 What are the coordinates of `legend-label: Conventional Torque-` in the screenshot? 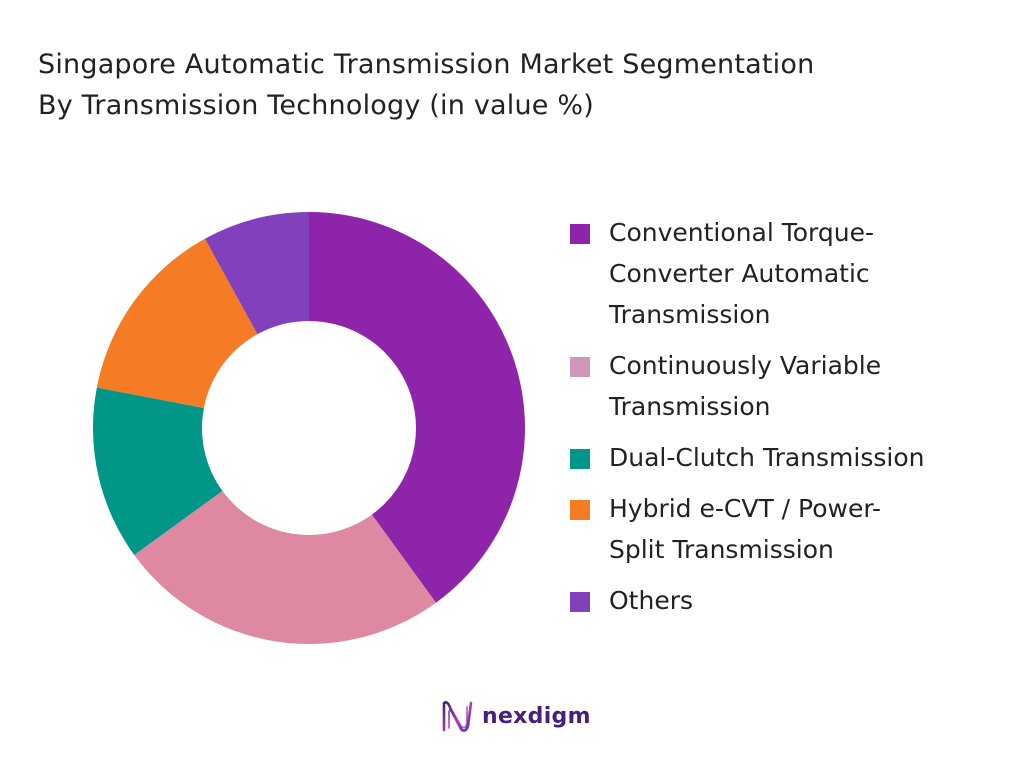 It's located at (741, 232).